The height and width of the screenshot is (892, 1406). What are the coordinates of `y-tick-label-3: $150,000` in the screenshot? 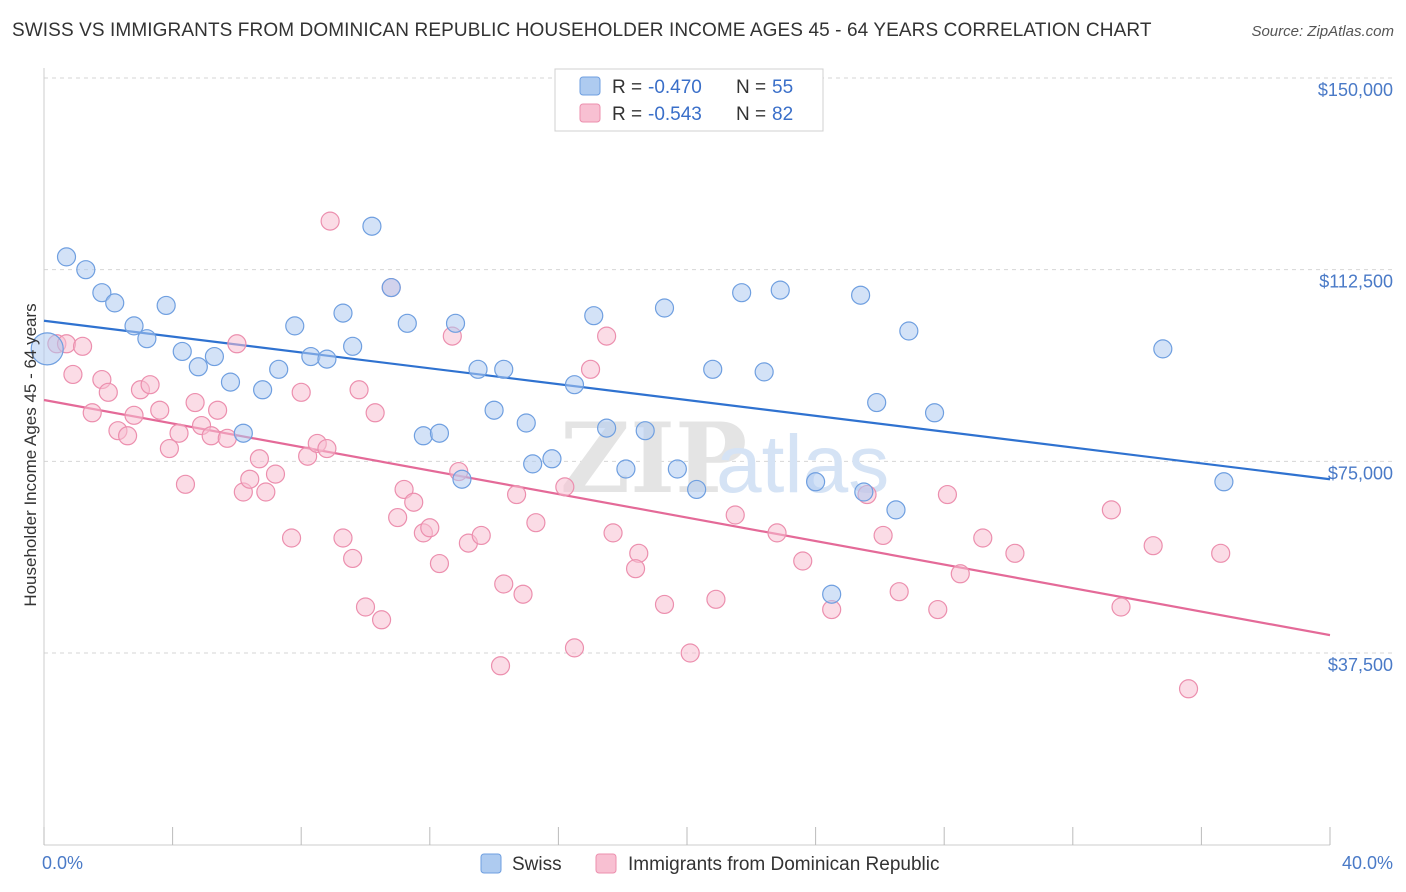 It's located at (1355, 90).